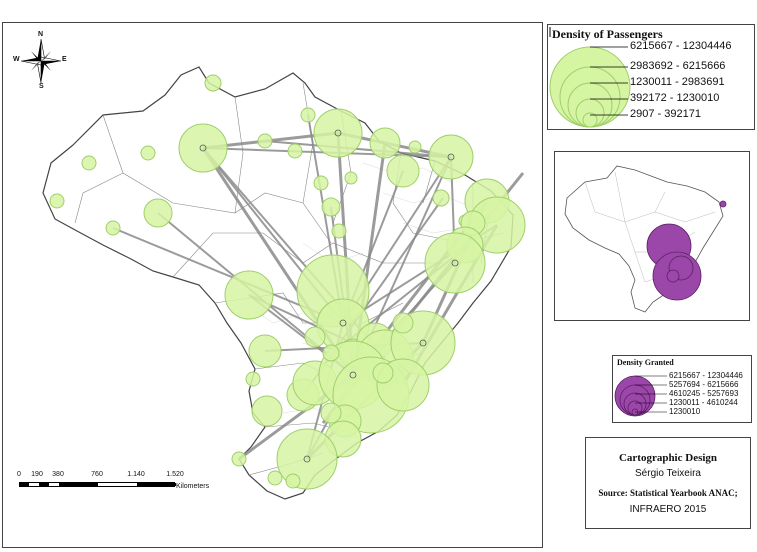 The width and height of the screenshot is (757, 552). I want to click on credits-source-2: INFRAERO 2015, so click(668, 509).